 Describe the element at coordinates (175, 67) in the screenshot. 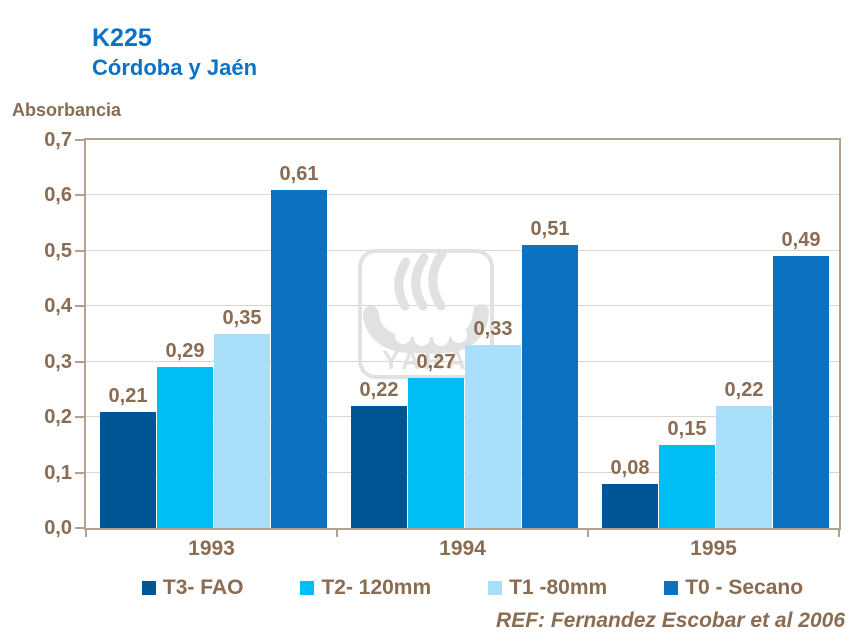

I see `chart-subtitle: Córdoba y Jaén` at that location.